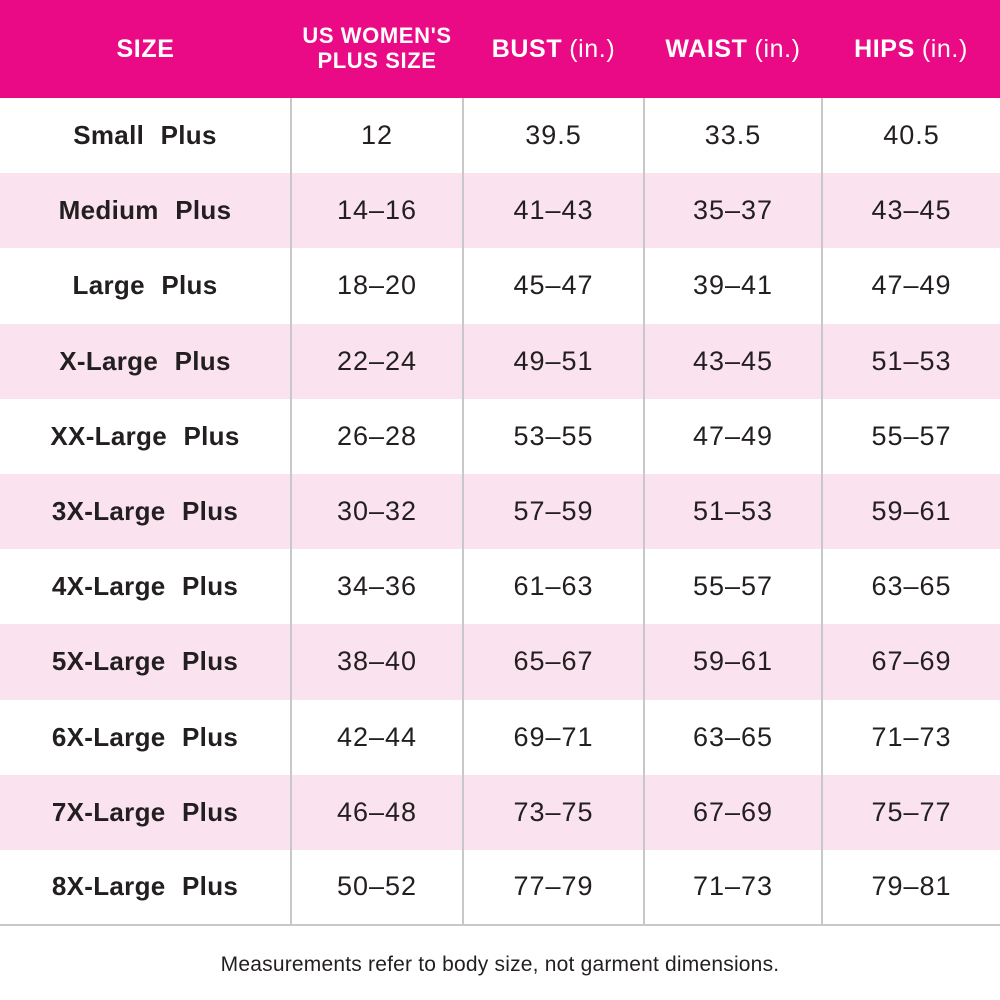 This screenshot has height=1000, width=1000. I want to click on row-value-hips: 75–77, so click(910, 812).